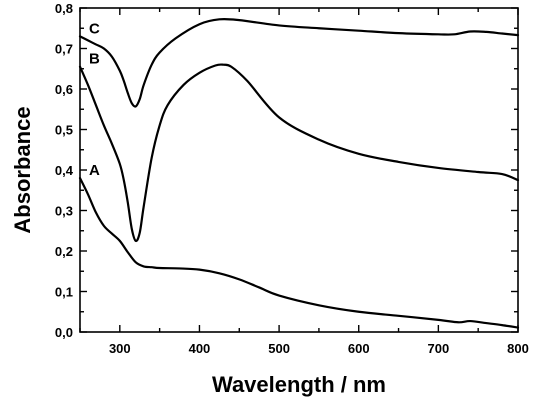  Describe the element at coordinates (518, 348) in the screenshot. I see `x-tick-label: 800` at that location.